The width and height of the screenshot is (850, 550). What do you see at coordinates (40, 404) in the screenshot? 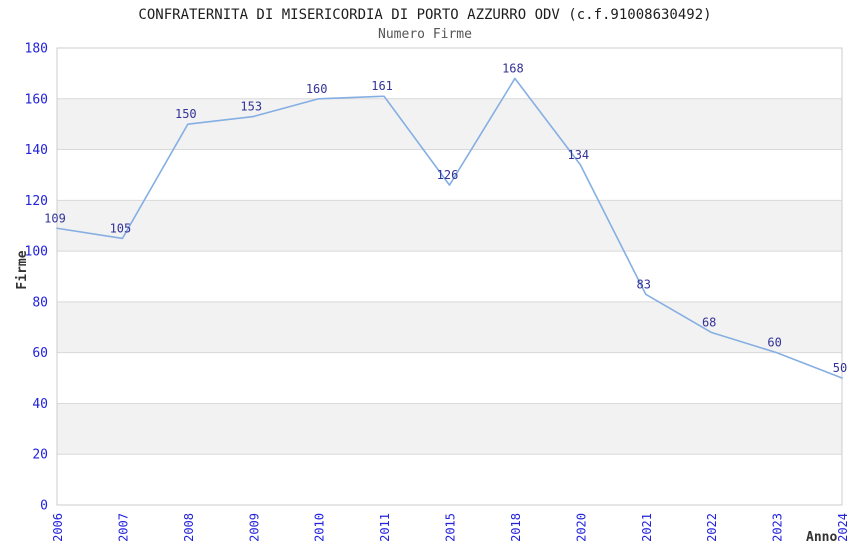
I see `y-tick-label: 40` at bounding box center [40, 404].